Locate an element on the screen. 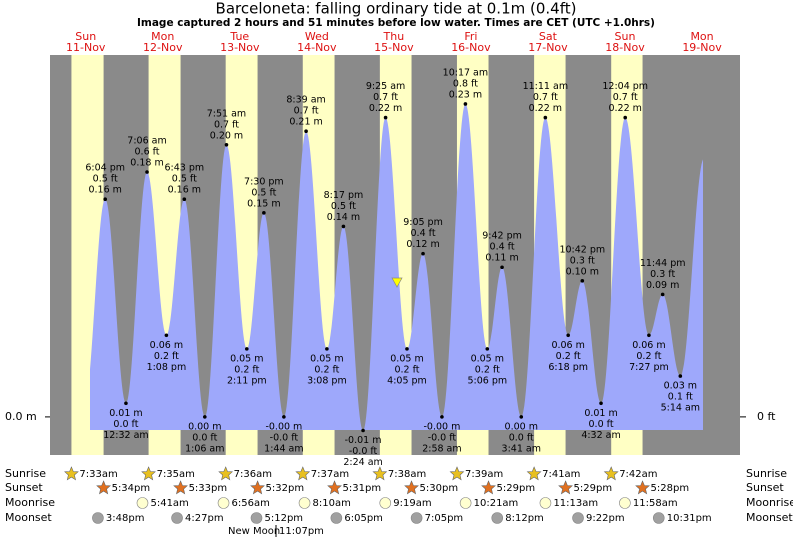  extreme-time: 6:04 pm is located at coordinates (105, 168).